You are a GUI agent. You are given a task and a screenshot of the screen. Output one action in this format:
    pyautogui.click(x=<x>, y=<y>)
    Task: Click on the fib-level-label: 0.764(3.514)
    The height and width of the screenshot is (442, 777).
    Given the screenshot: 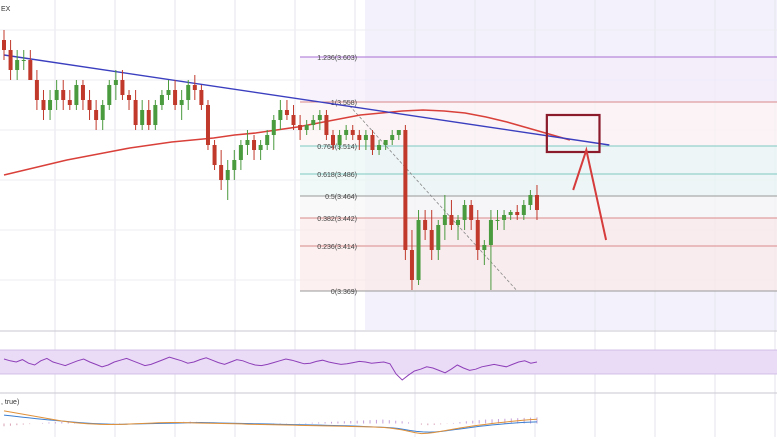 What is the action you would take?
    pyautogui.click(x=337, y=147)
    